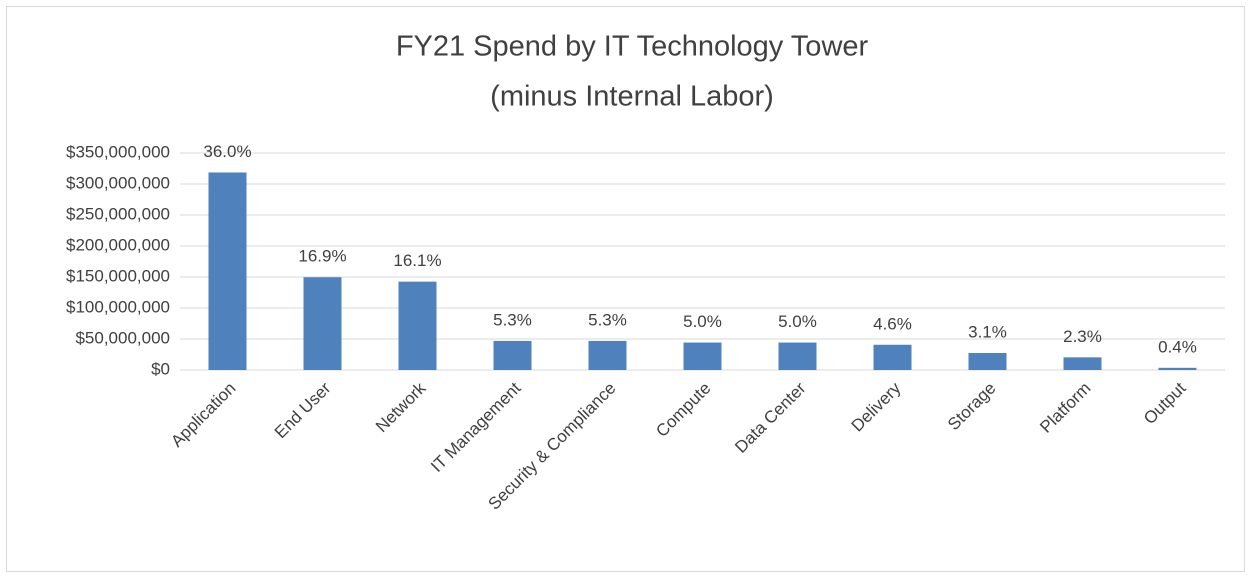 The image size is (1251, 578). What do you see at coordinates (892, 323) in the screenshot?
I see `data-label: 4.6%` at bounding box center [892, 323].